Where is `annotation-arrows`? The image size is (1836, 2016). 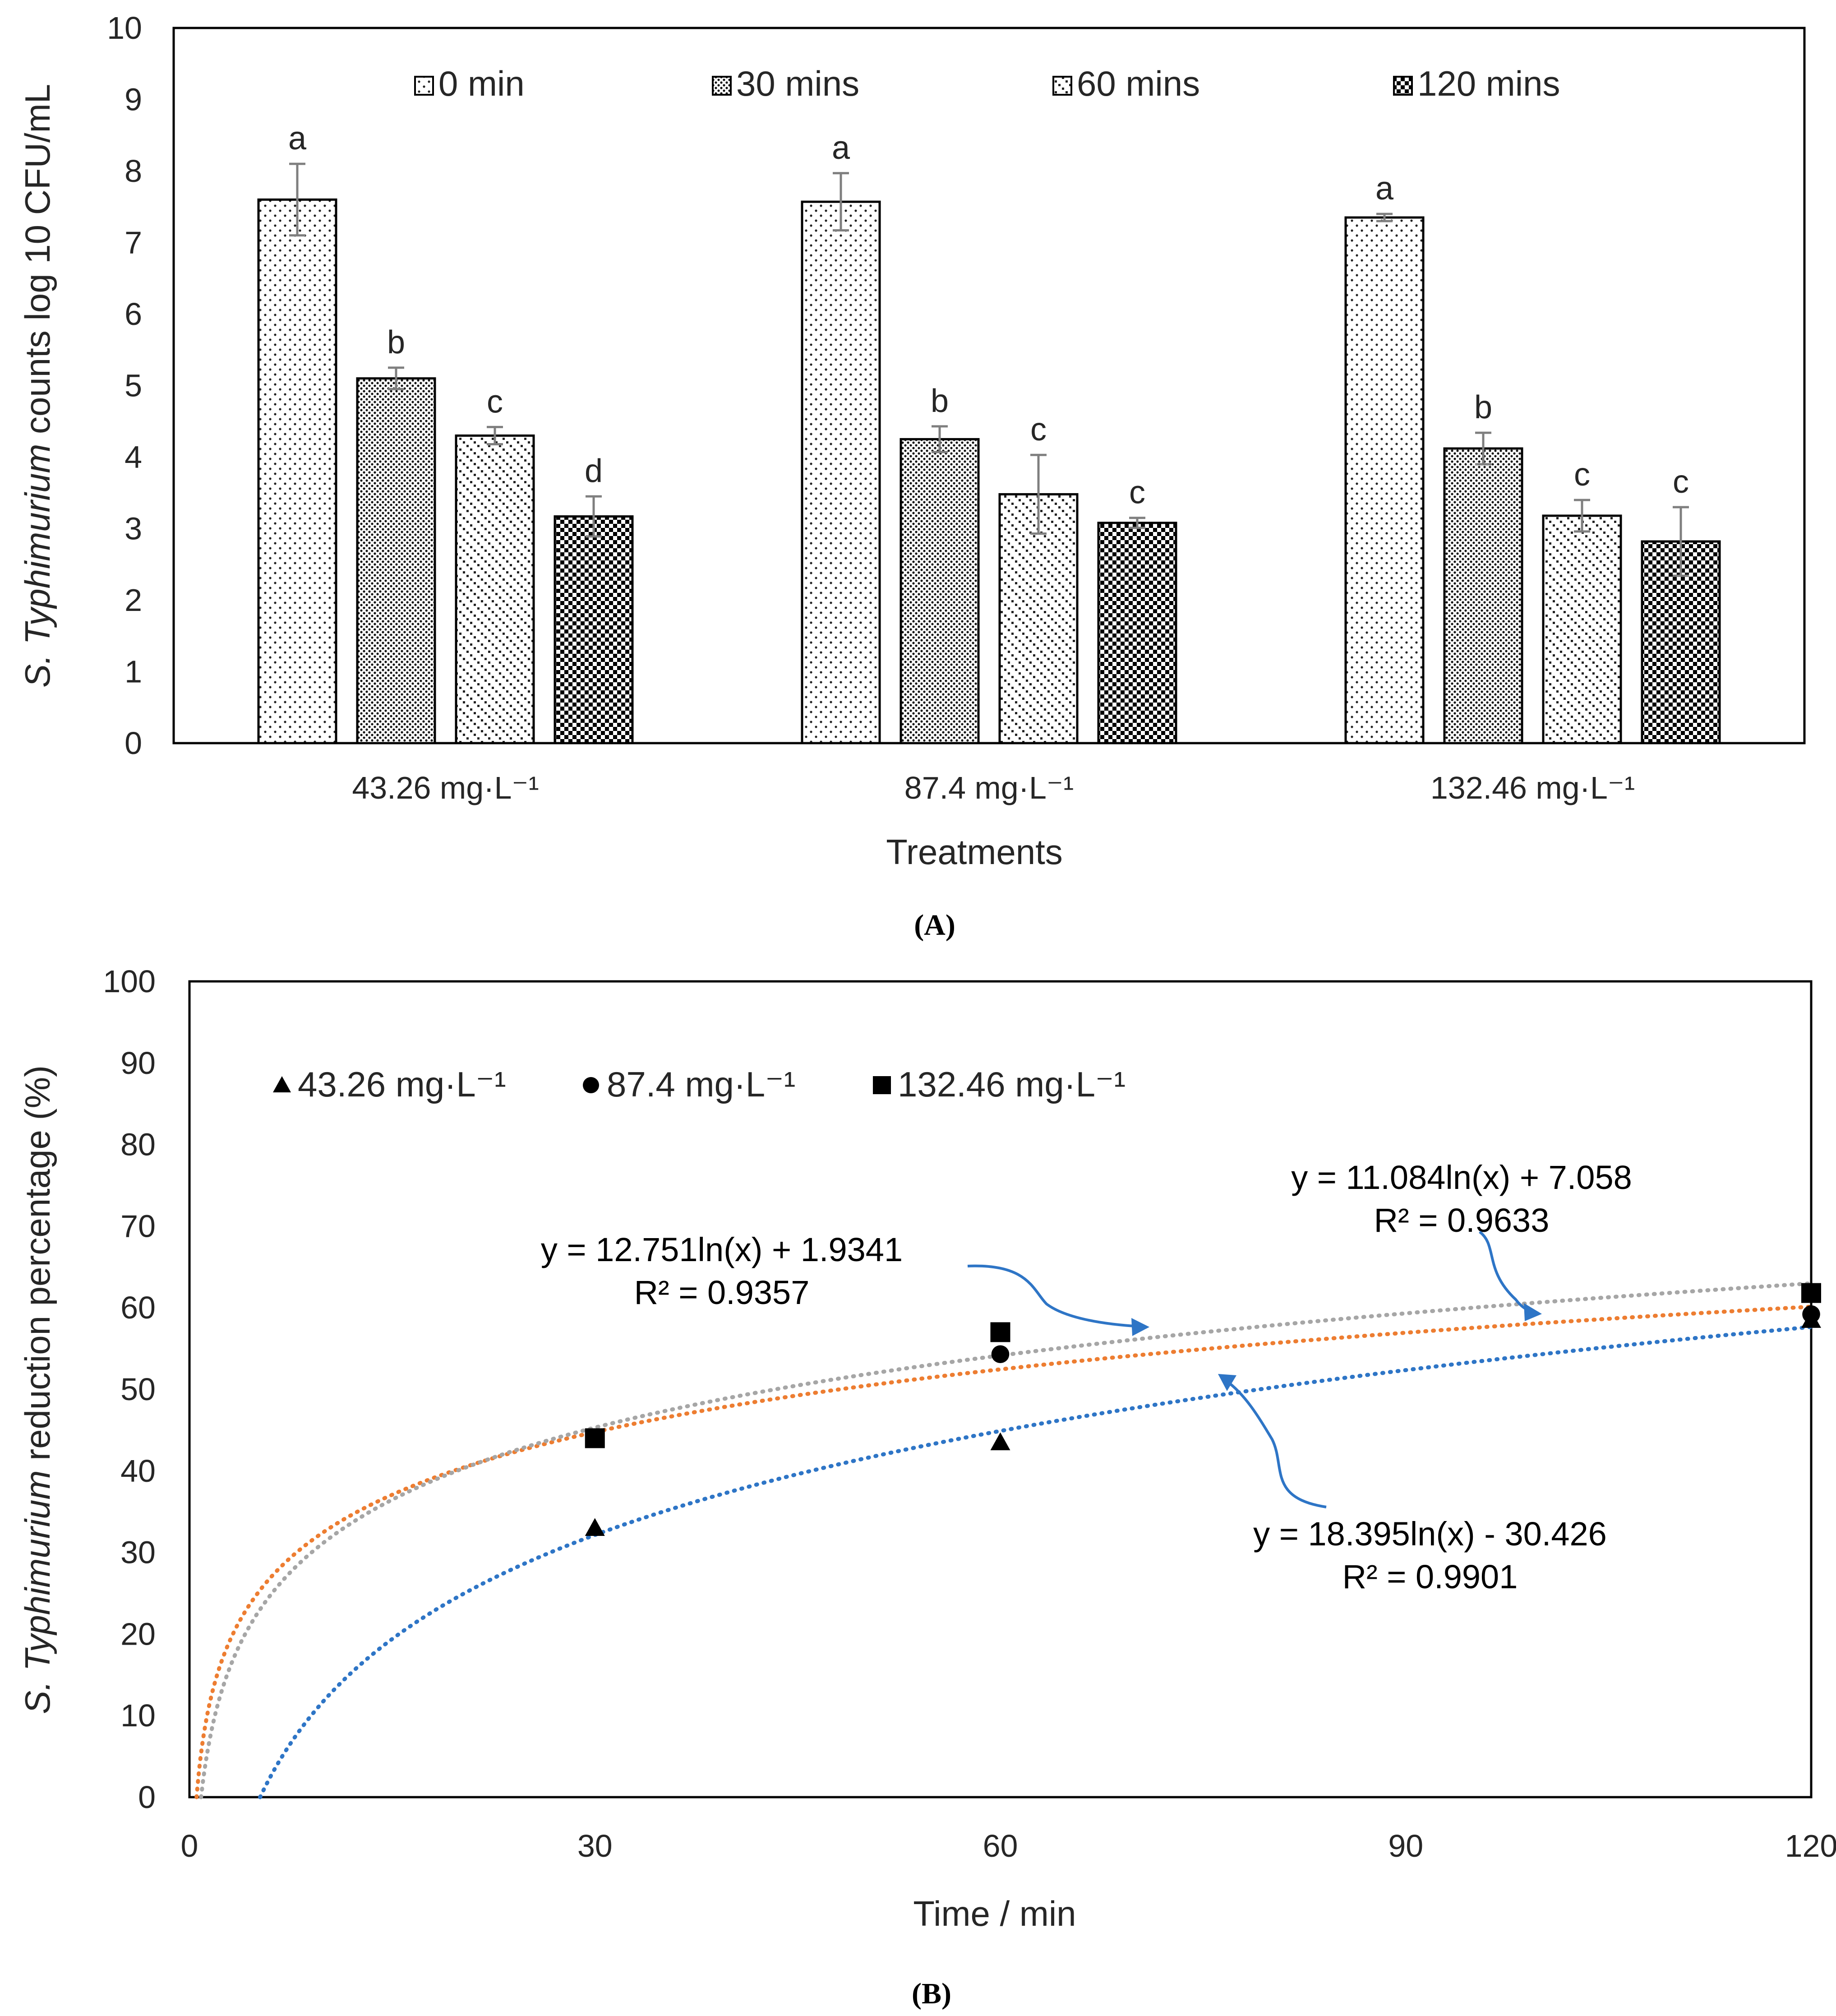
annotation-arrows is located at coordinates (1253, 1369).